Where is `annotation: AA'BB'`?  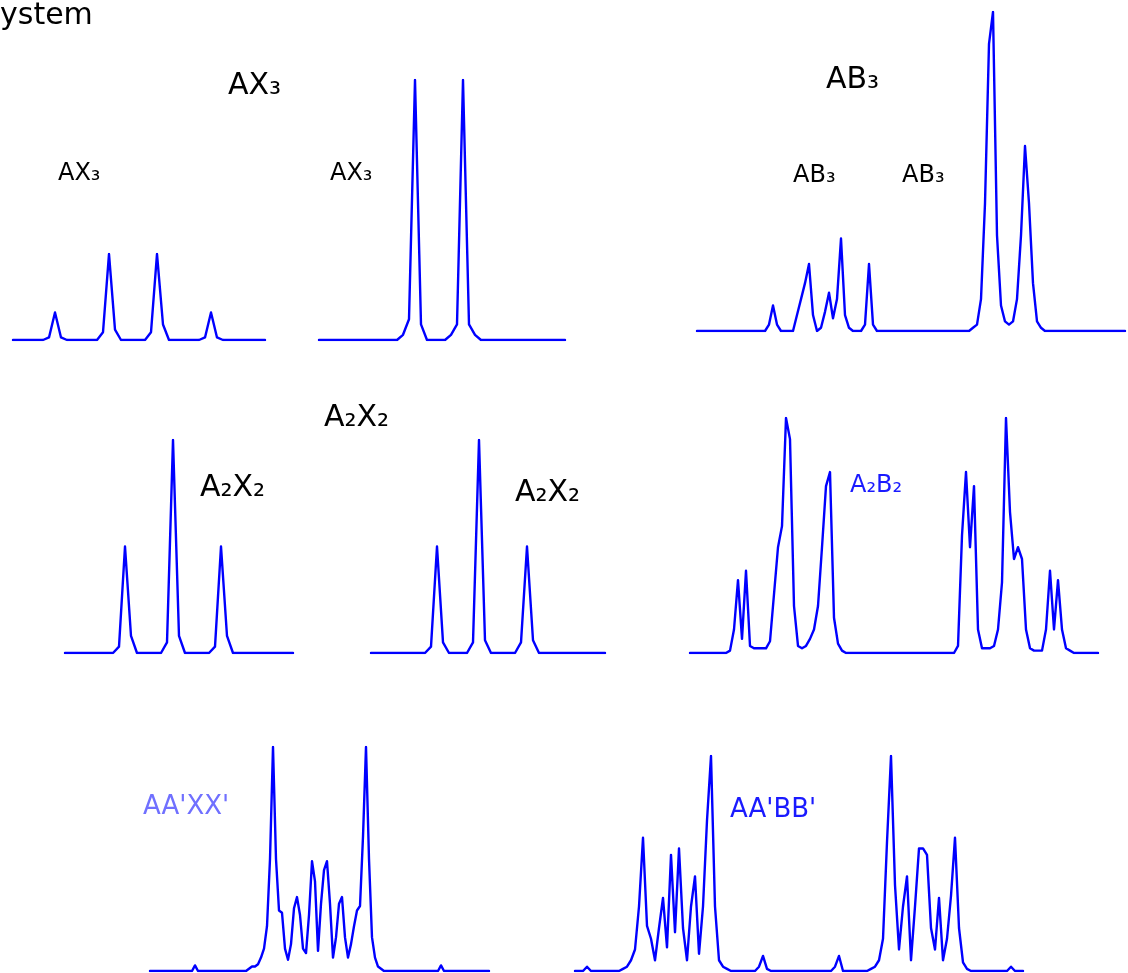 annotation: AA'BB' is located at coordinates (773, 808).